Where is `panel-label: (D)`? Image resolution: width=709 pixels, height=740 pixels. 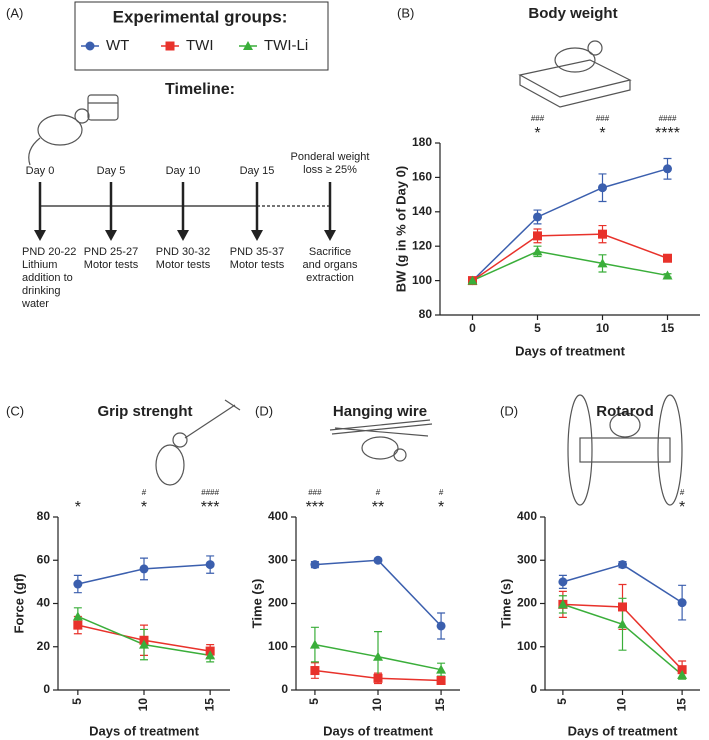 panel-label: (D) is located at coordinates (509, 410).